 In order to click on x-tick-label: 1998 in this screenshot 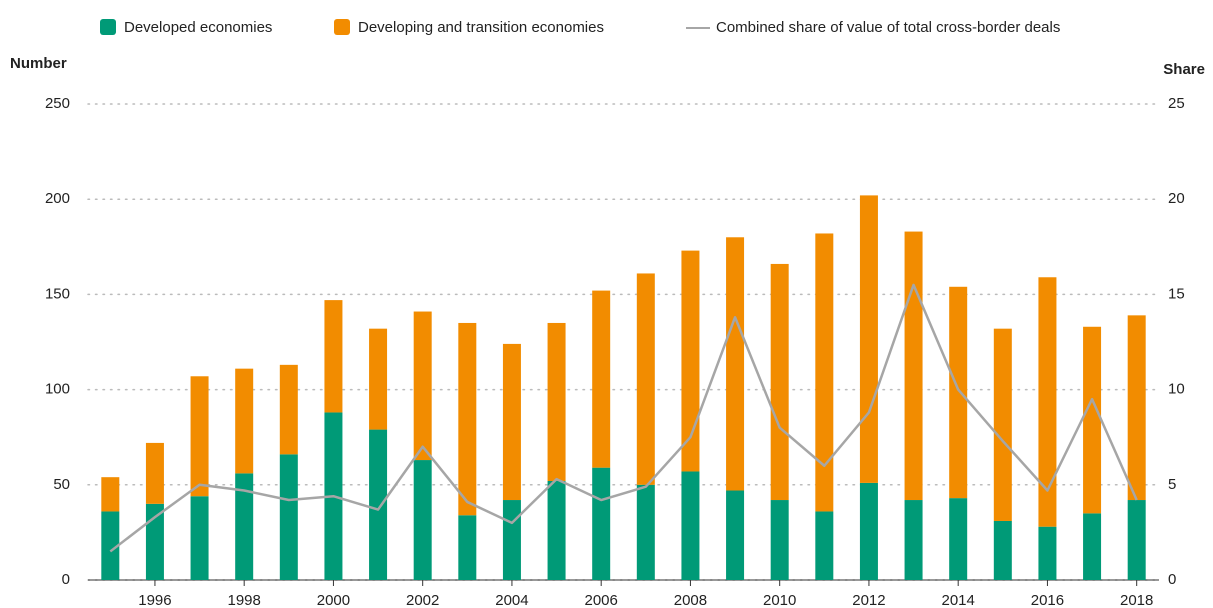, I will do `click(244, 600)`.